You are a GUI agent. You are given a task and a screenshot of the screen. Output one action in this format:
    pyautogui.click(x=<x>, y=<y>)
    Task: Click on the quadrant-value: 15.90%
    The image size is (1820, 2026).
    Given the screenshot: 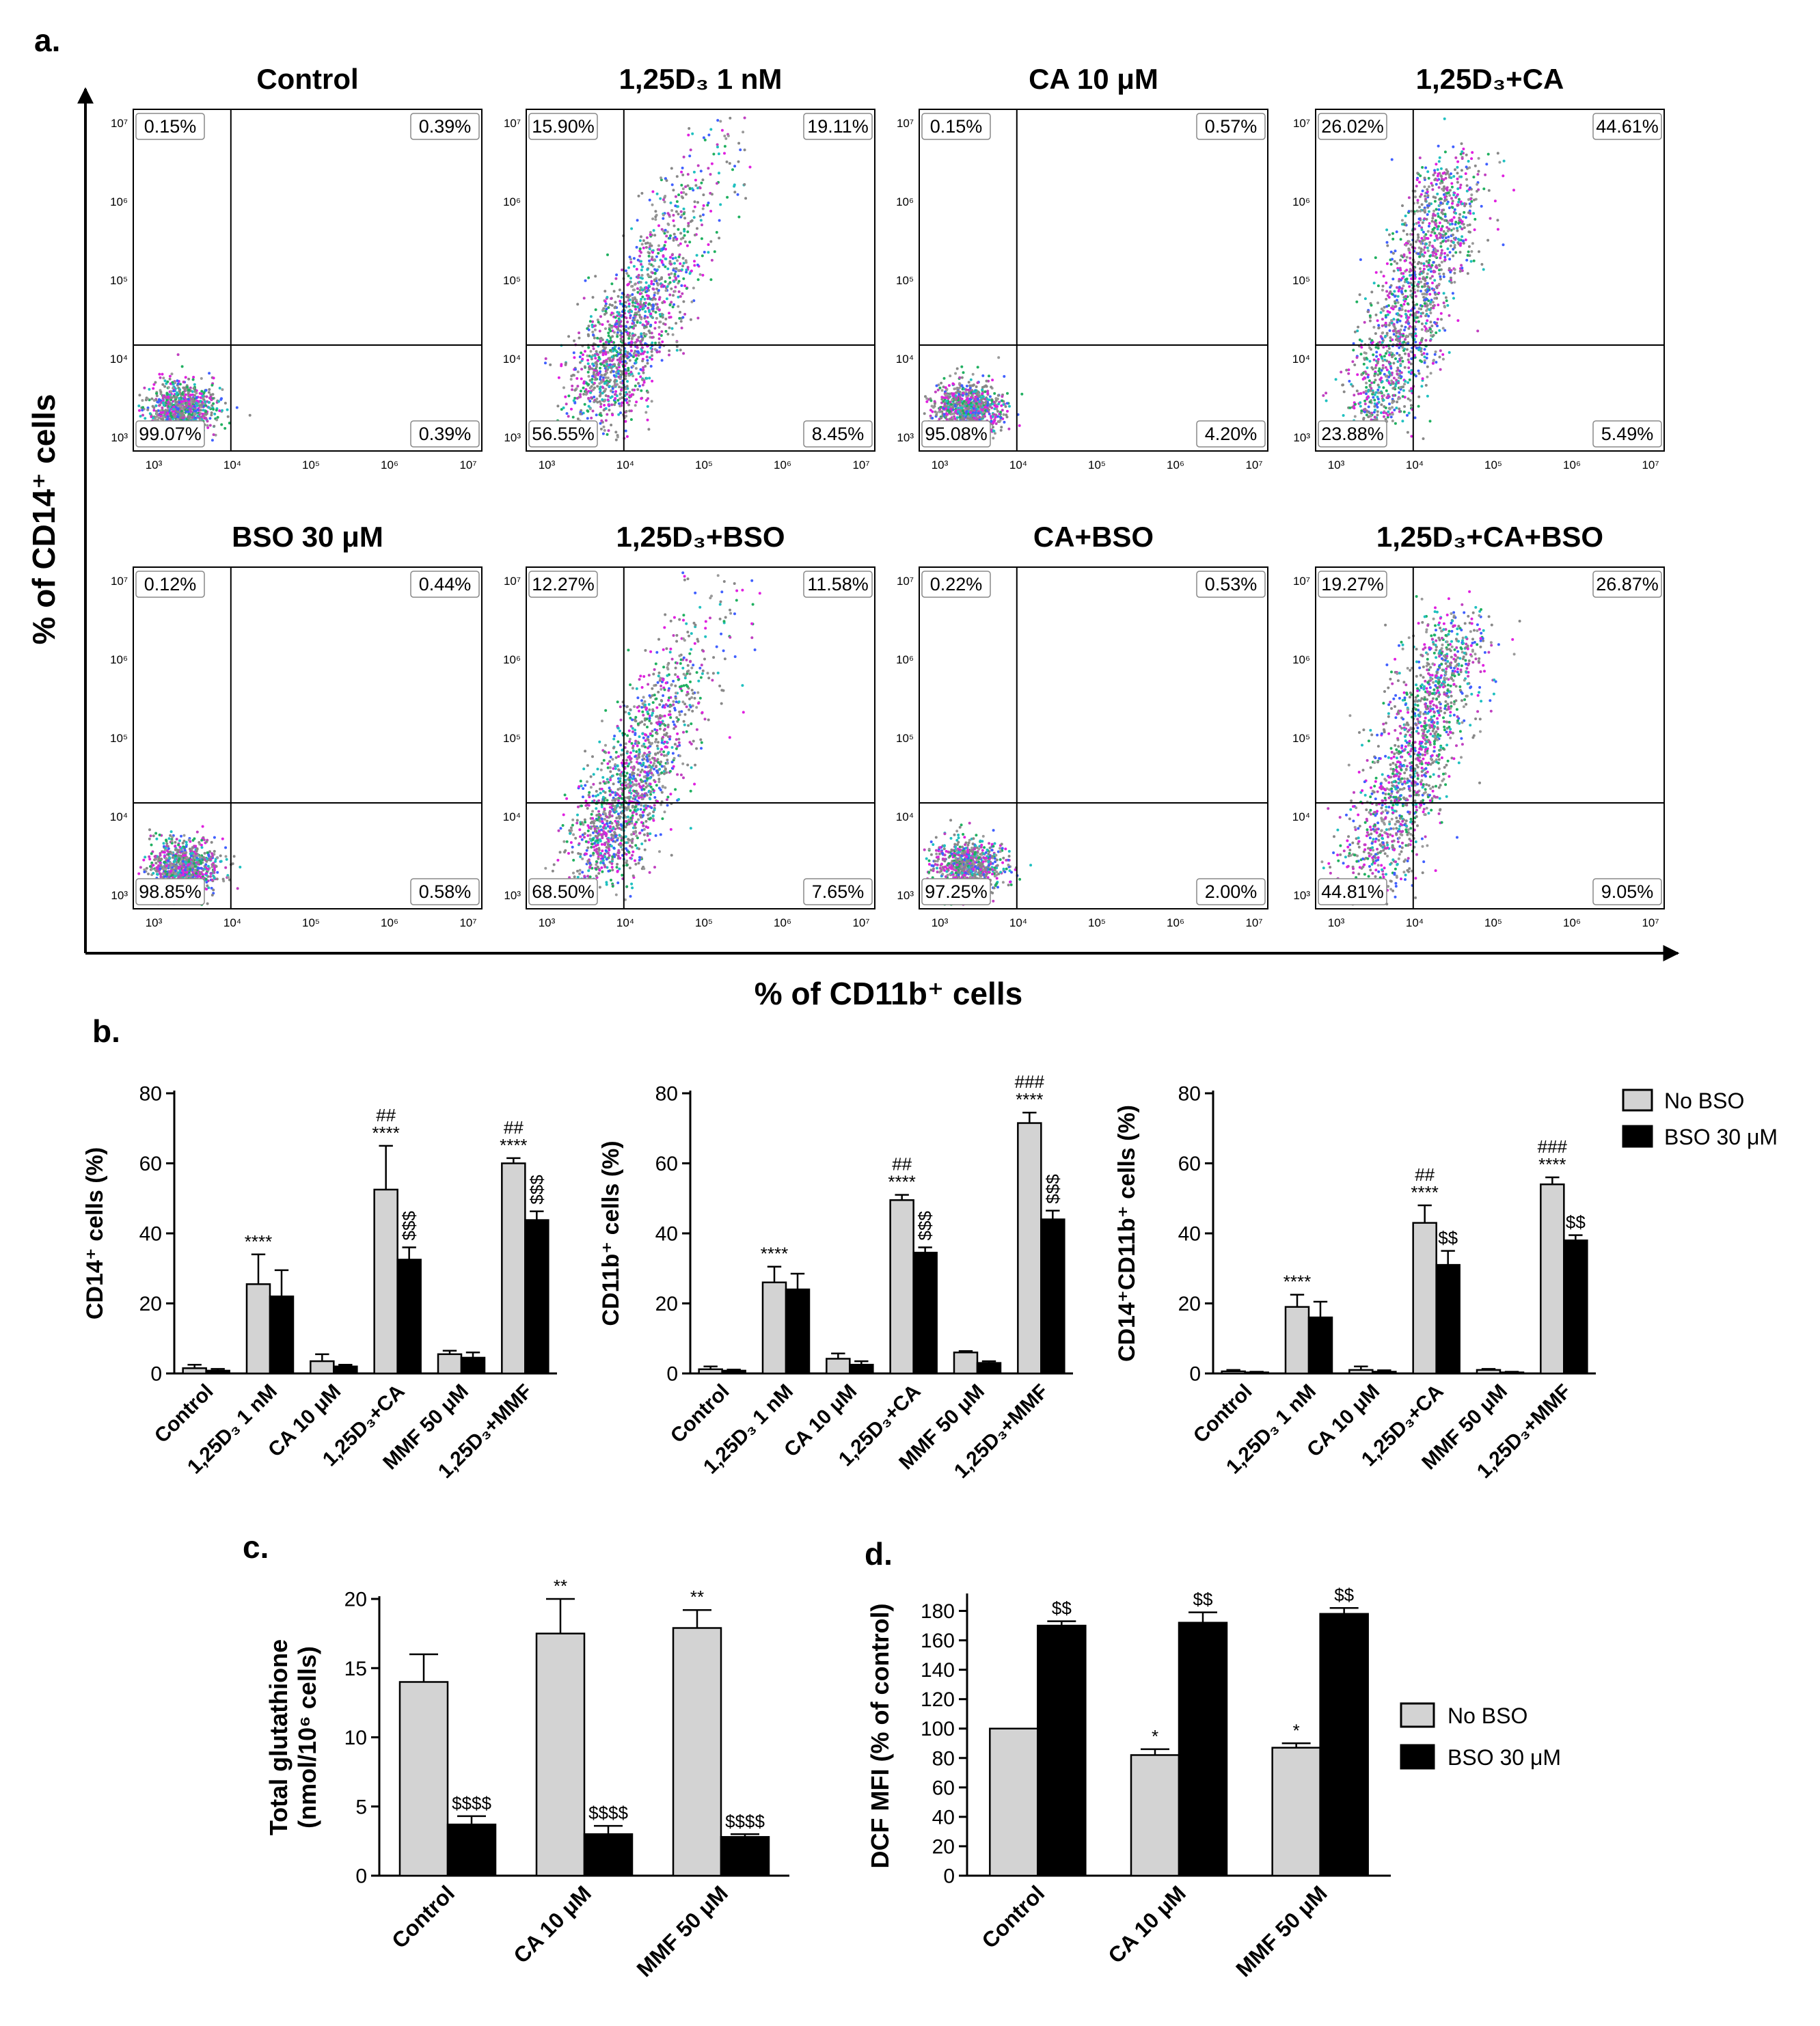 What is the action you would take?
    pyautogui.click(x=563, y=127)
    